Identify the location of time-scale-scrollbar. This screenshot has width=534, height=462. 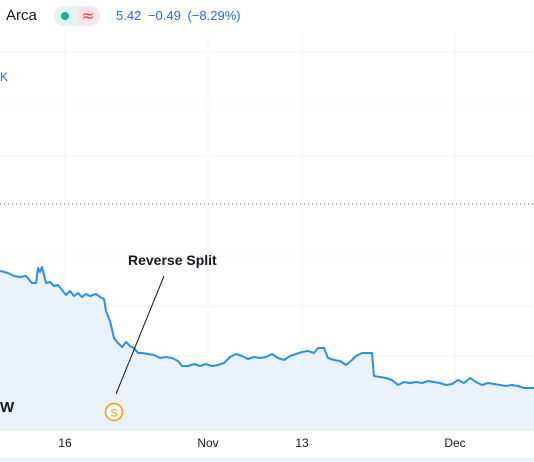
(267, 460).